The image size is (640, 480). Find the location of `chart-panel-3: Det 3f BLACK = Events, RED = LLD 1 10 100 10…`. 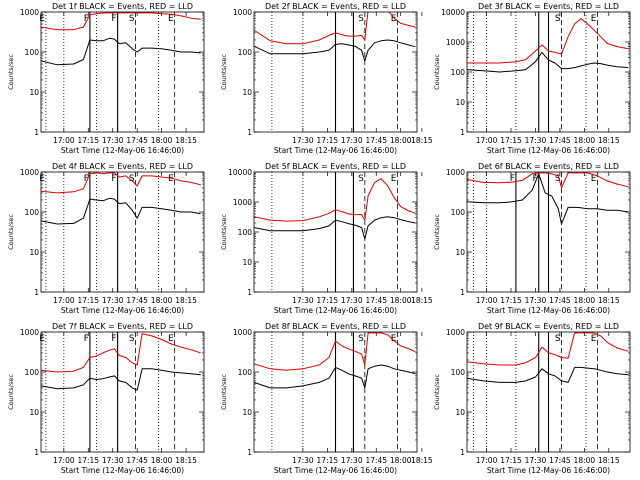

chart-panel-3: Det 3f BLACK = Events, RED = LLD 1 10 100 10… is located at coordinates (532, 78).